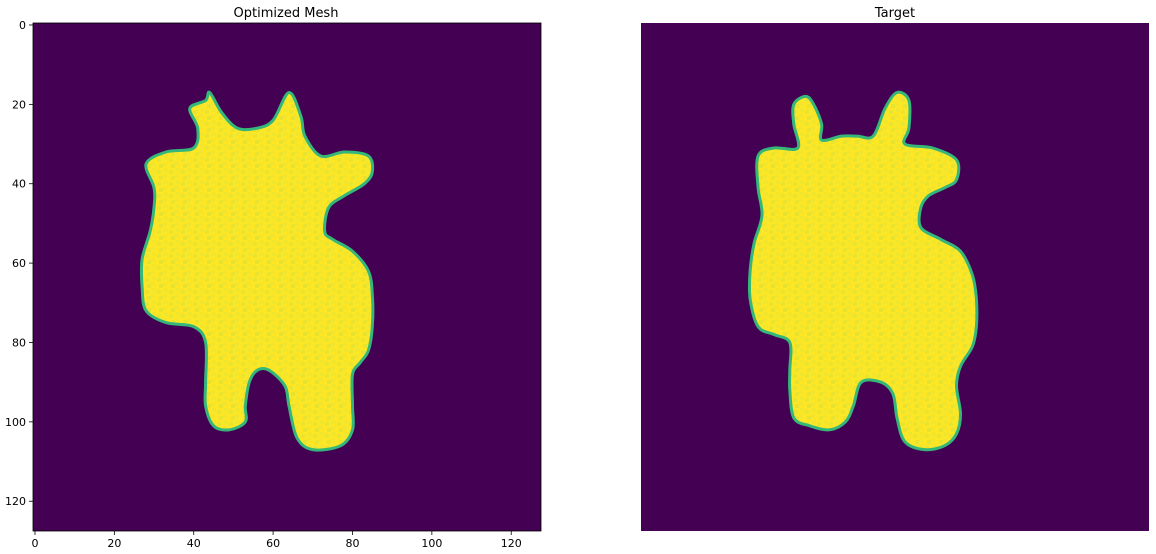  What do you see at coordinates (22, 25) in the screenshot?
I see `y-tick-label: 0` at bounding box center [22, 25].